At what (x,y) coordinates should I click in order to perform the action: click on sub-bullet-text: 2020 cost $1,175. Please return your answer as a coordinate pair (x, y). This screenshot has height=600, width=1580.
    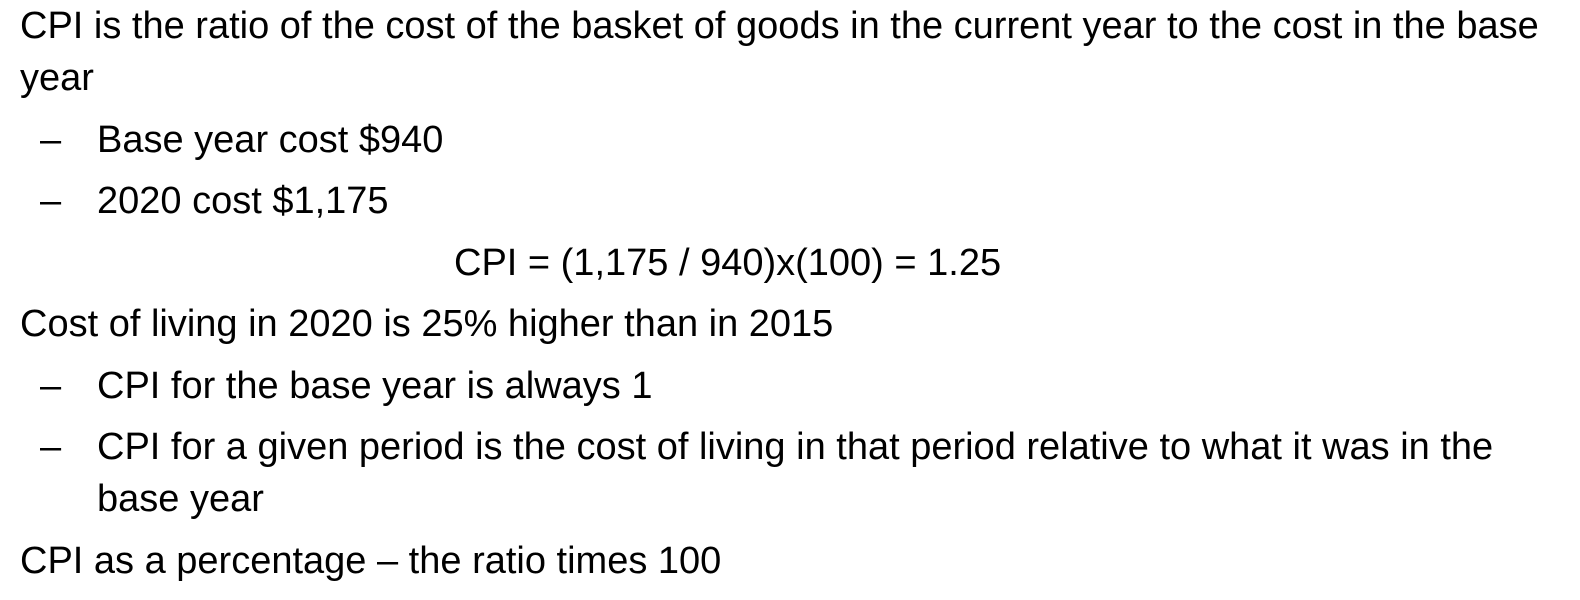
    Looking at the image, I should click on (243, 201).